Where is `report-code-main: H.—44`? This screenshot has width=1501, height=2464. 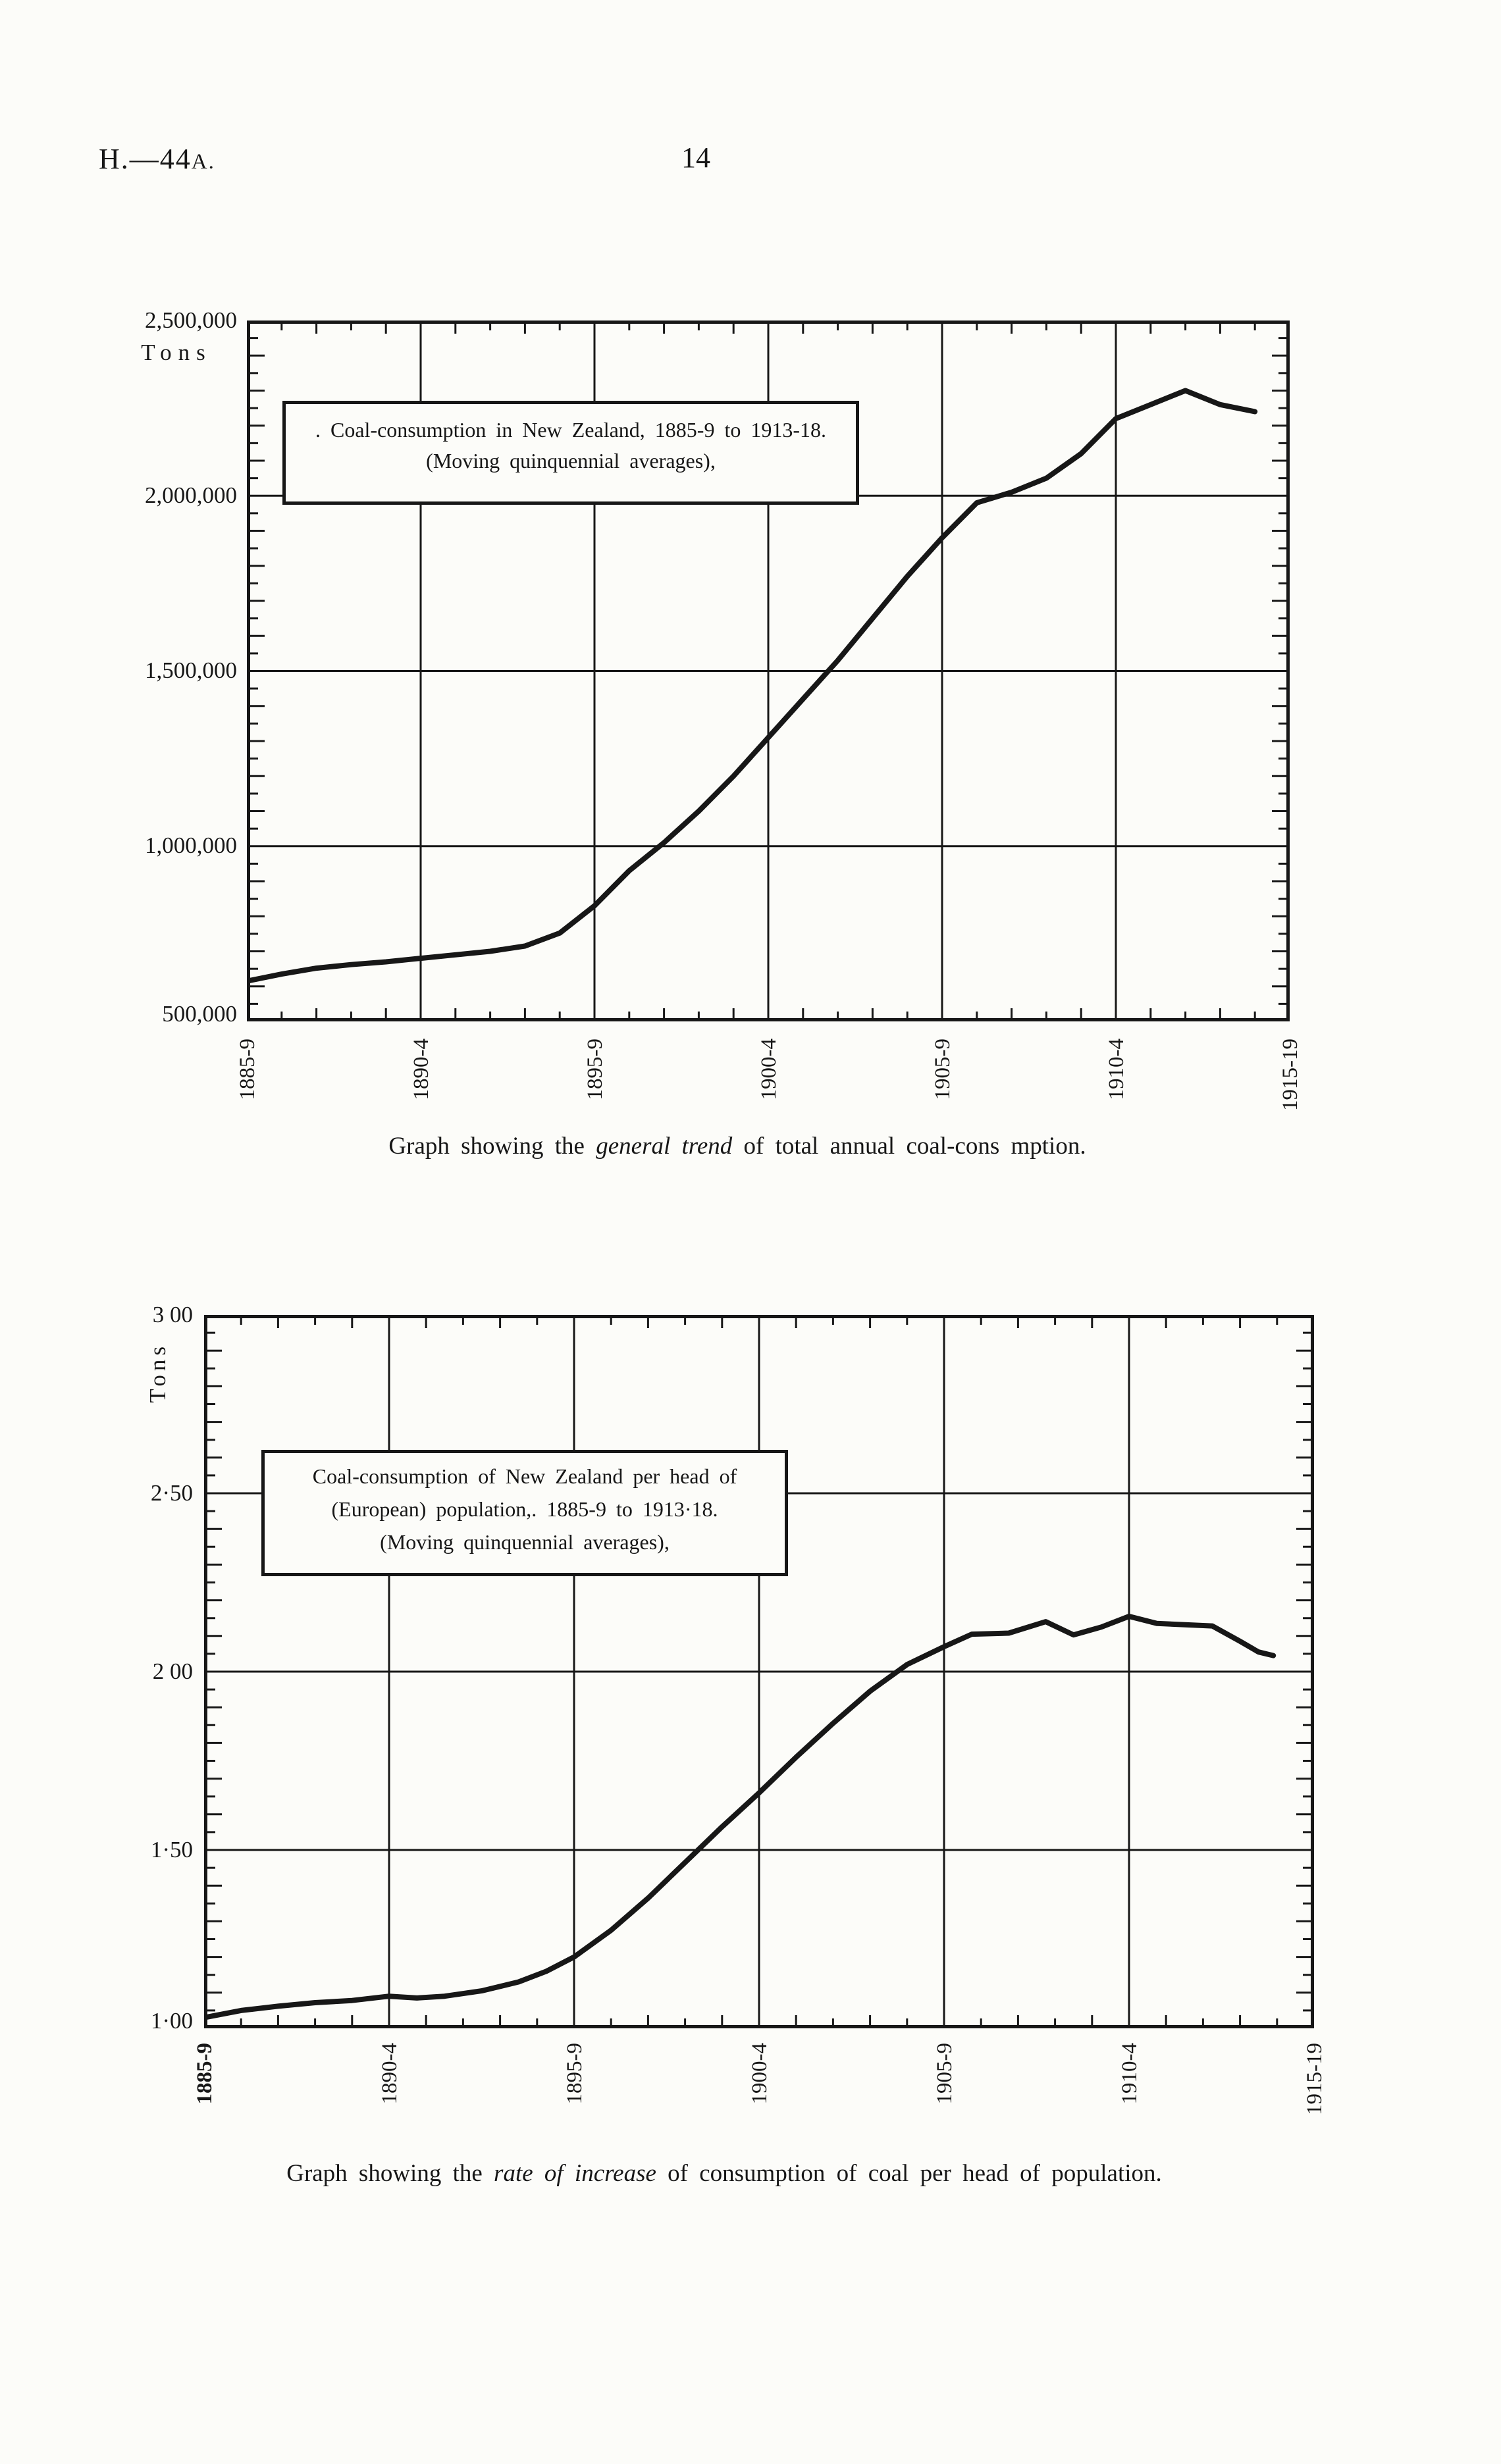 report-code-main: H.—44 is located at coordinates (145, 159).